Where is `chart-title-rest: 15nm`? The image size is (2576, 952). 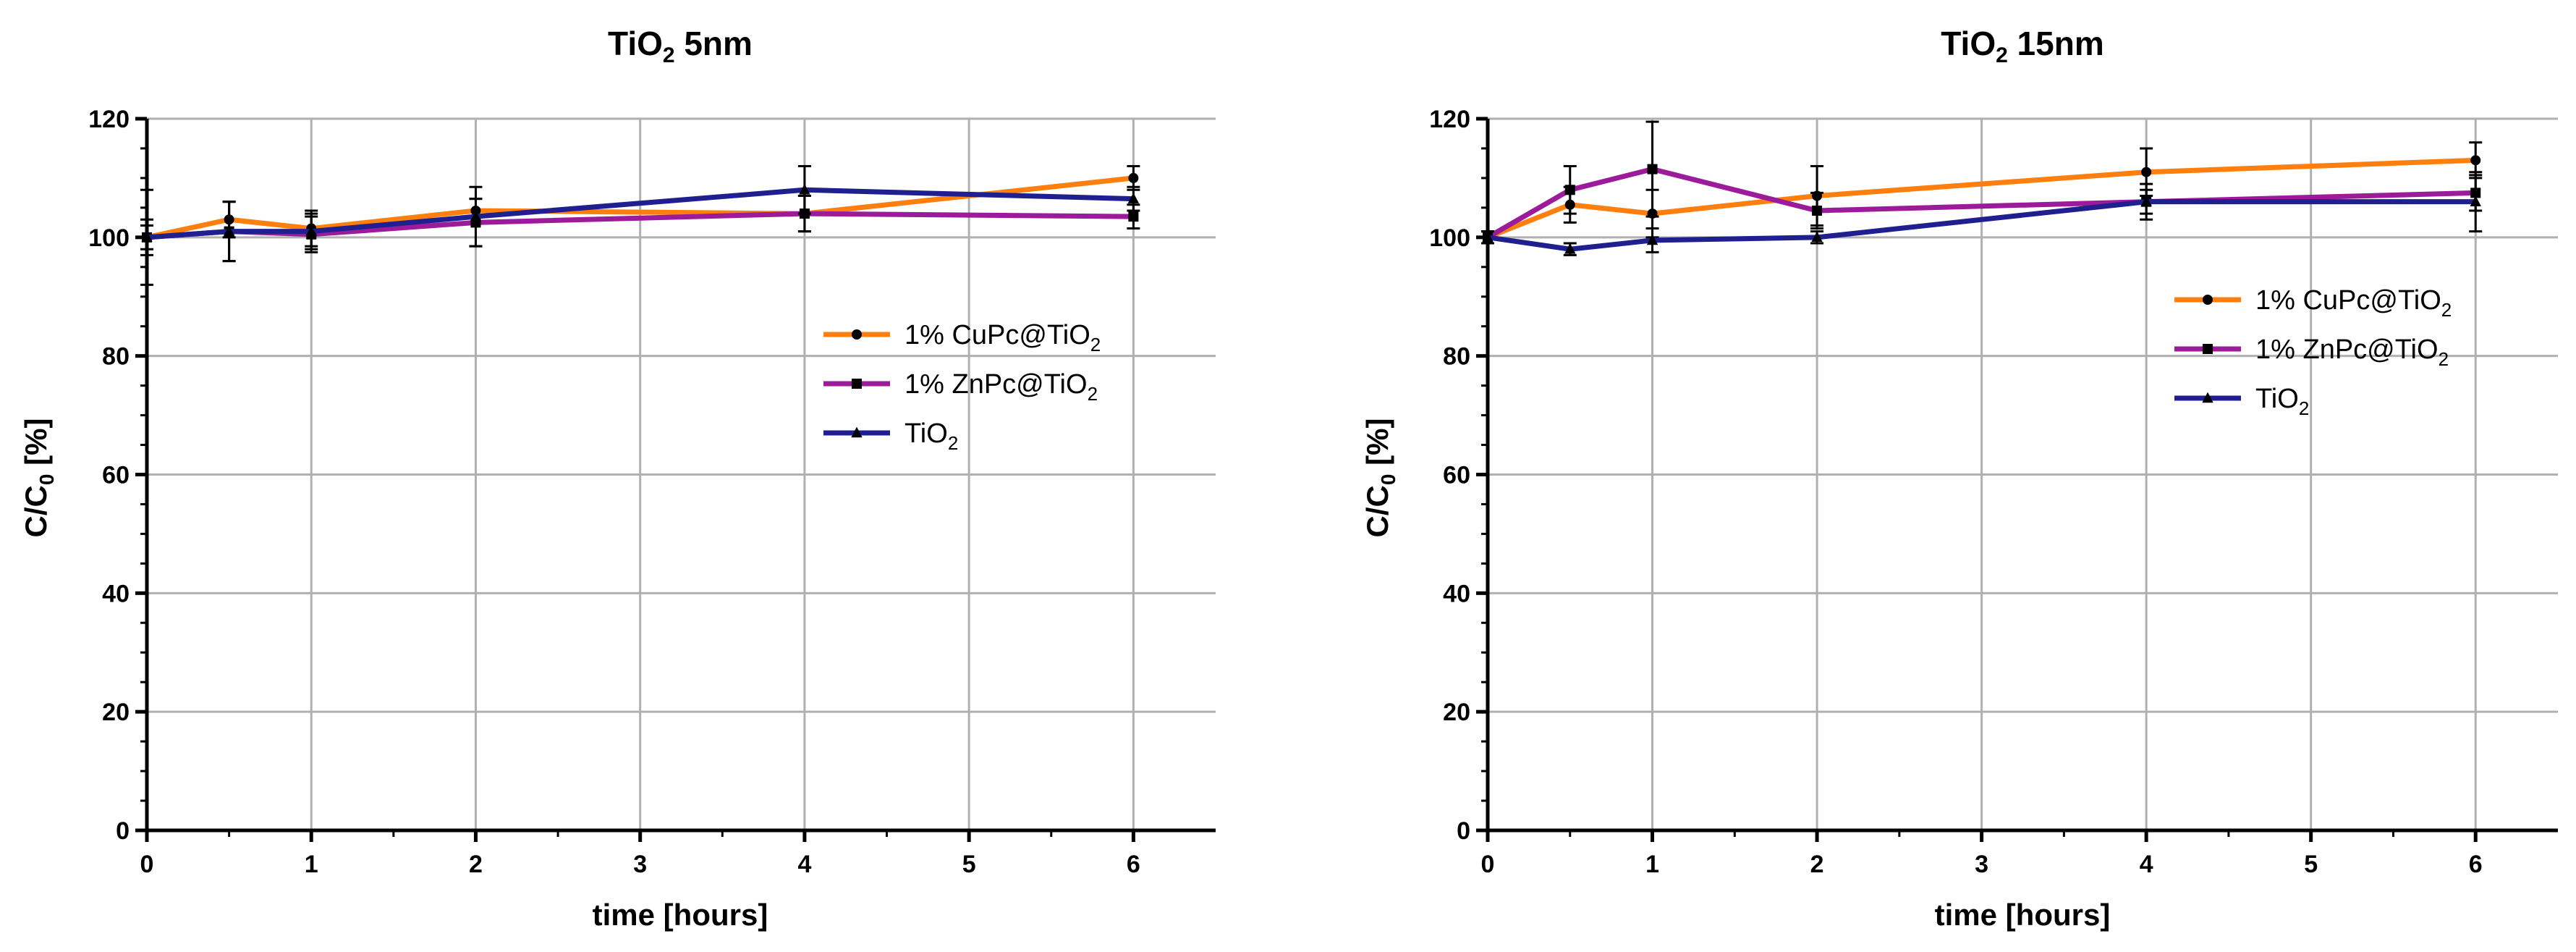 chart-title-rest: 15nm is located at coordinates (2056, 43).